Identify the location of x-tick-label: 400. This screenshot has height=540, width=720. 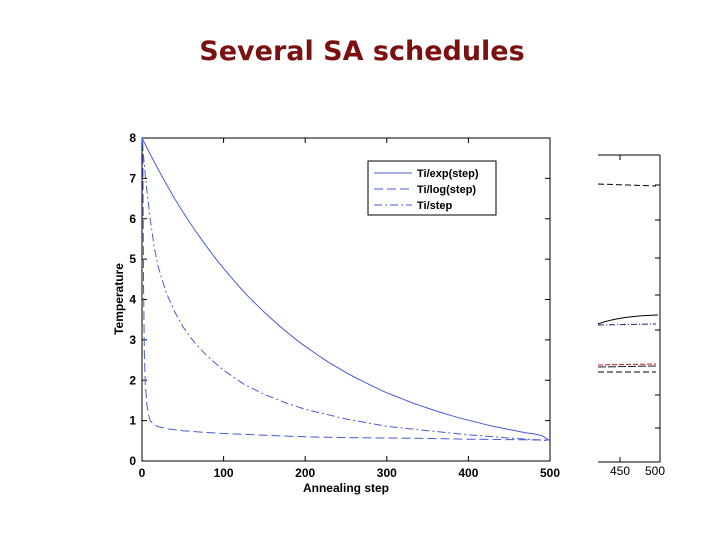
(468, 473).